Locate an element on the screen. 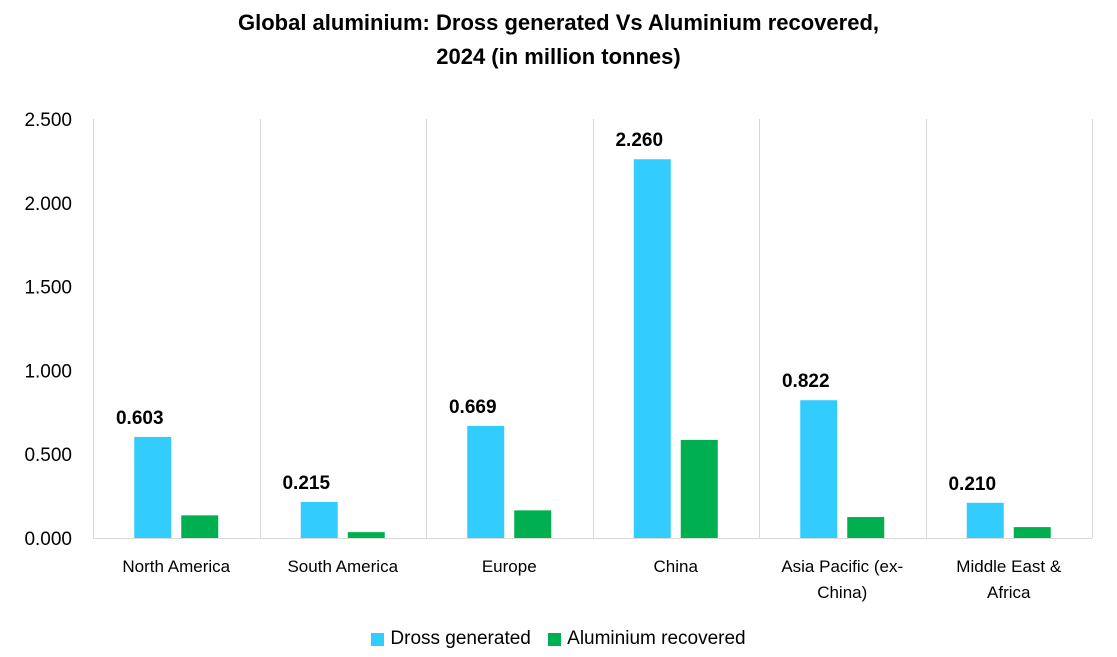  chart-legend: Dross generated Aluminium recovered is located at coordinates (558, 640).